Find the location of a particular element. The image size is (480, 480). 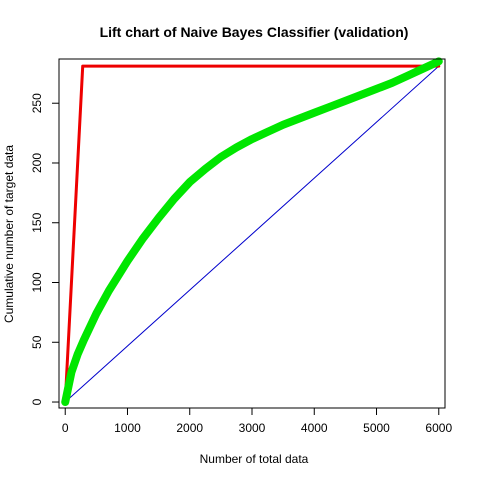

y-tick-label: 0 is located at coordinates (37, 401).